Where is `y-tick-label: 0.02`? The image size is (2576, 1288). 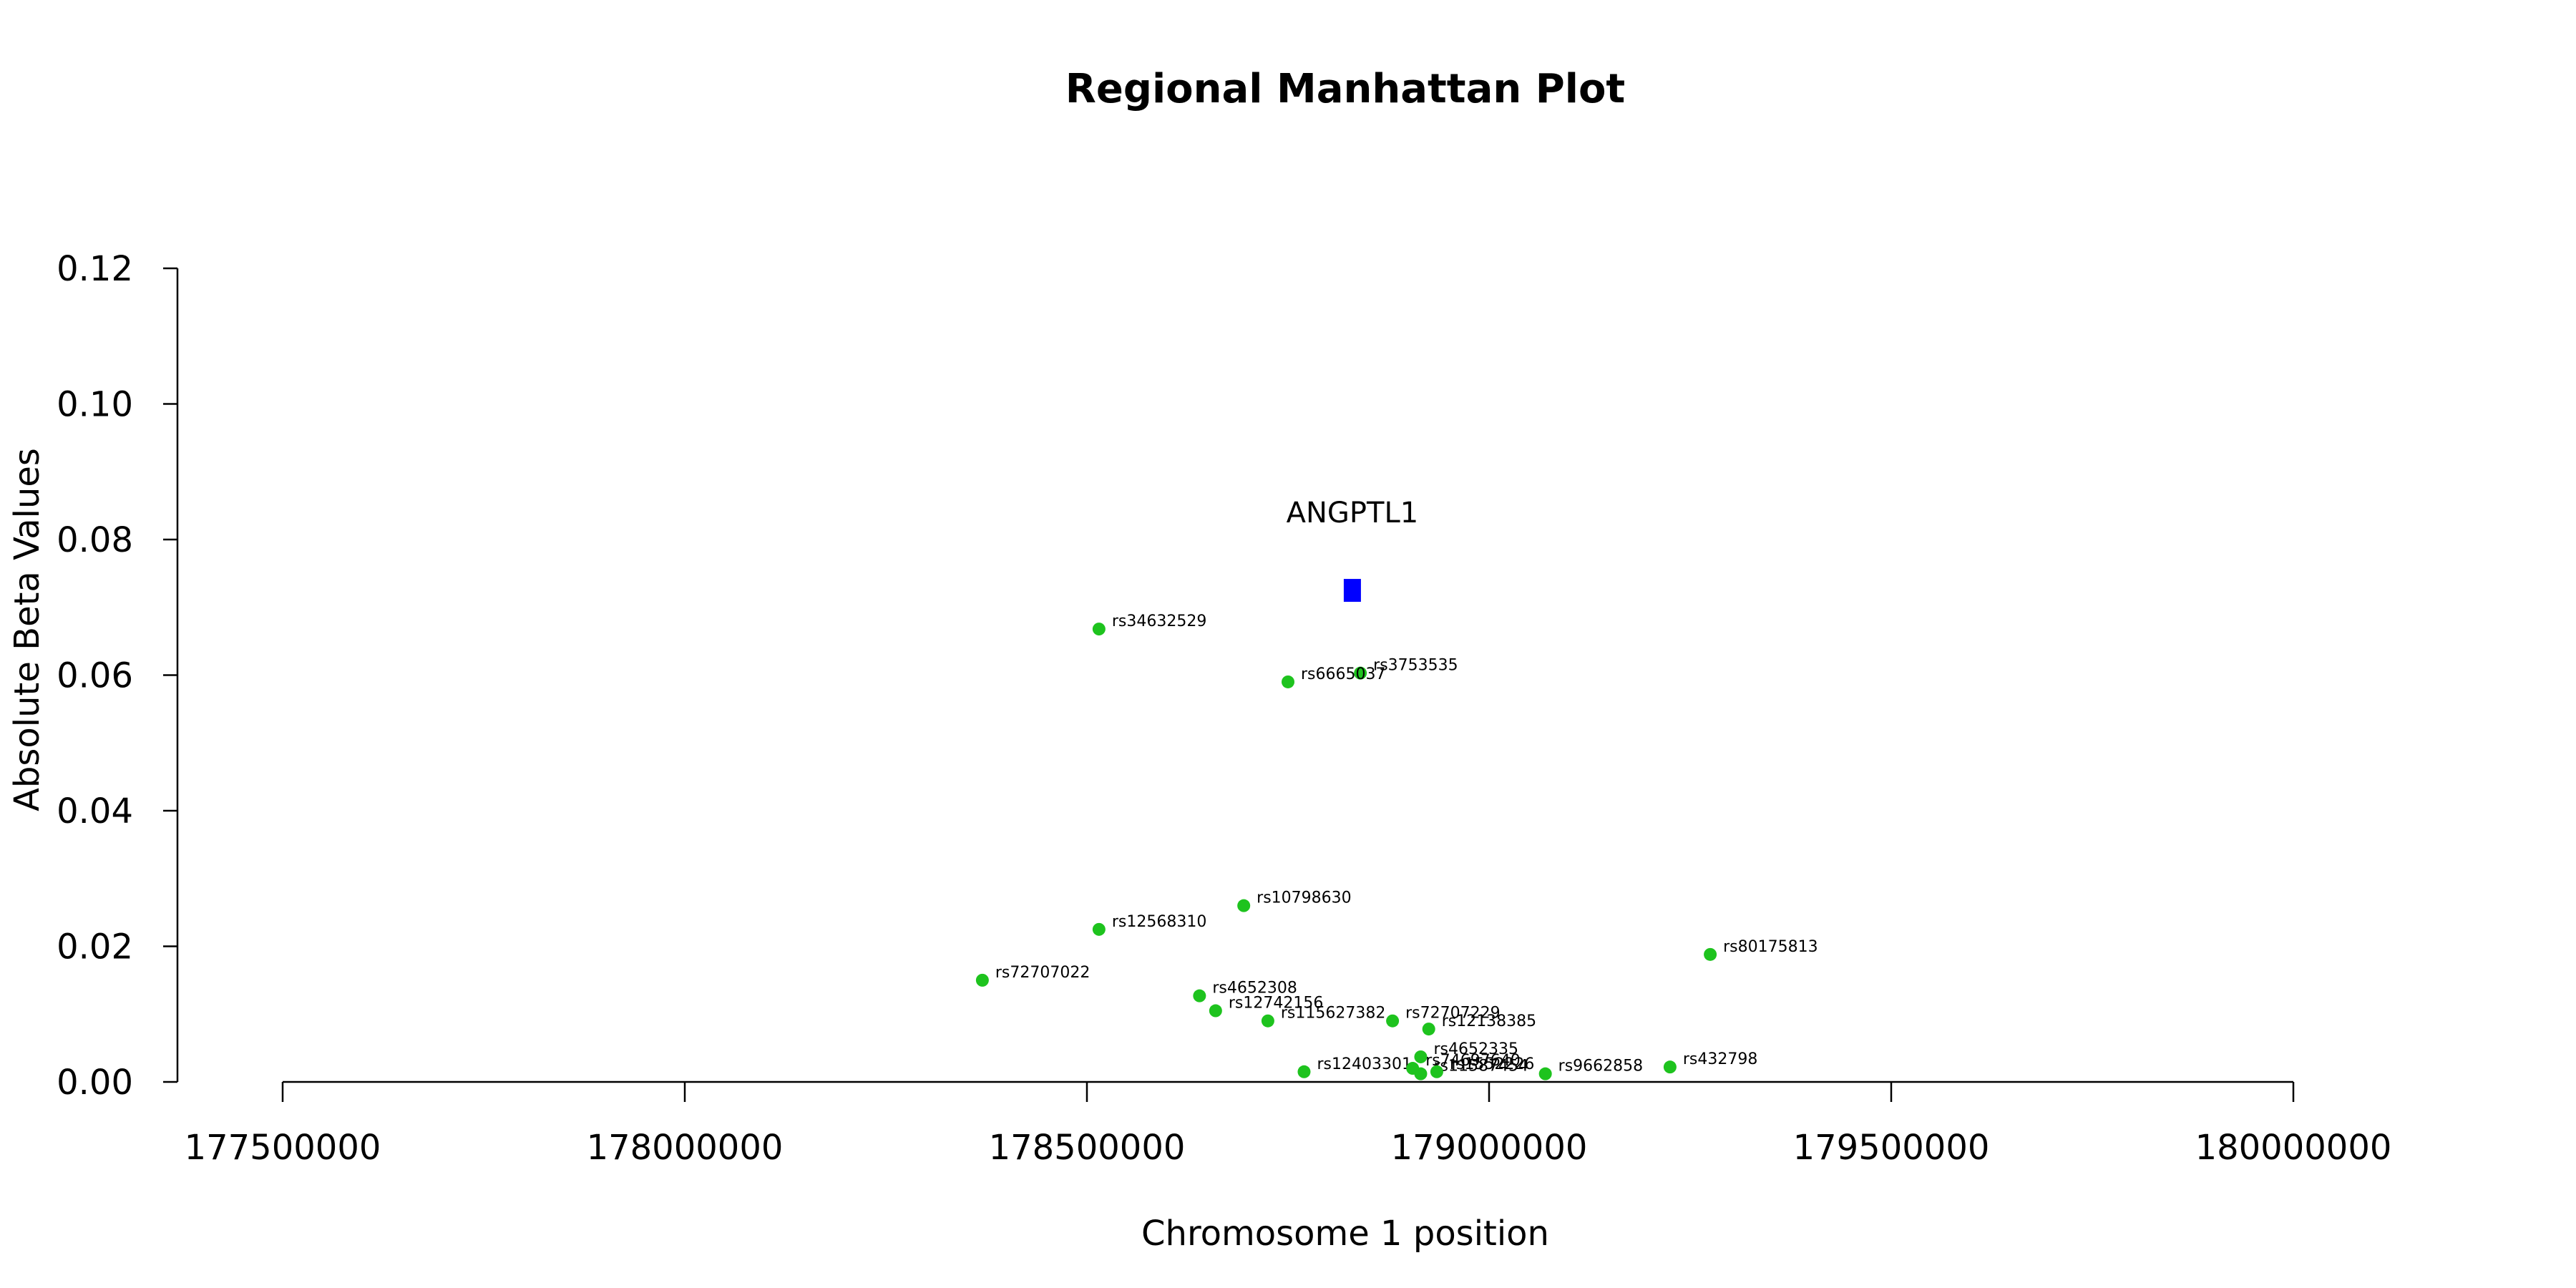 y-tick-label: 0.02 is located at coordinates (95, 947).